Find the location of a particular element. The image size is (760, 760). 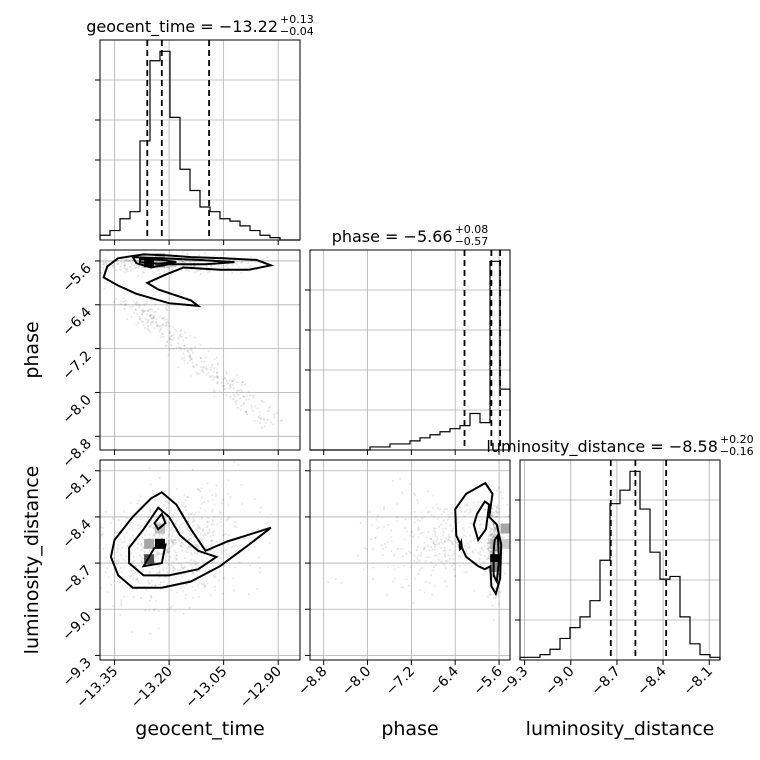

x-tick-label-phase: −5.6 is located at coordinates (488, 680).